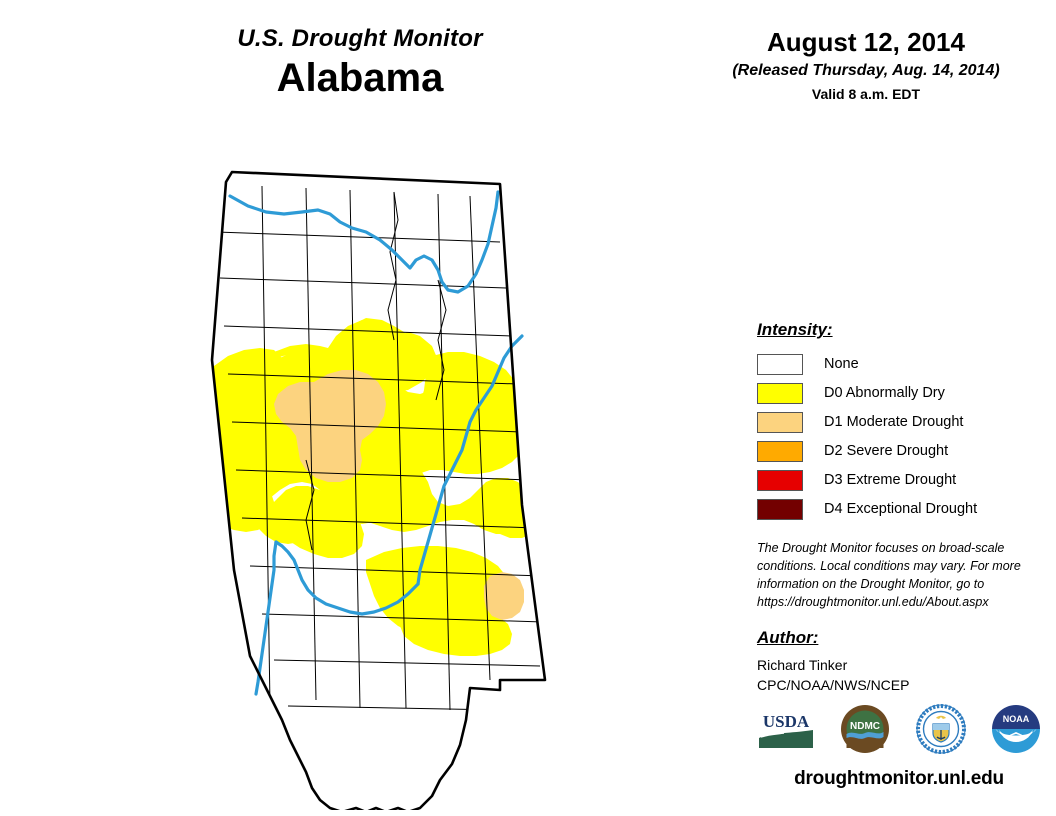 This screenshot has height=816, width=1056. I want to click on legend-item-d2: D2 Severe Drought, so click(897, 451).